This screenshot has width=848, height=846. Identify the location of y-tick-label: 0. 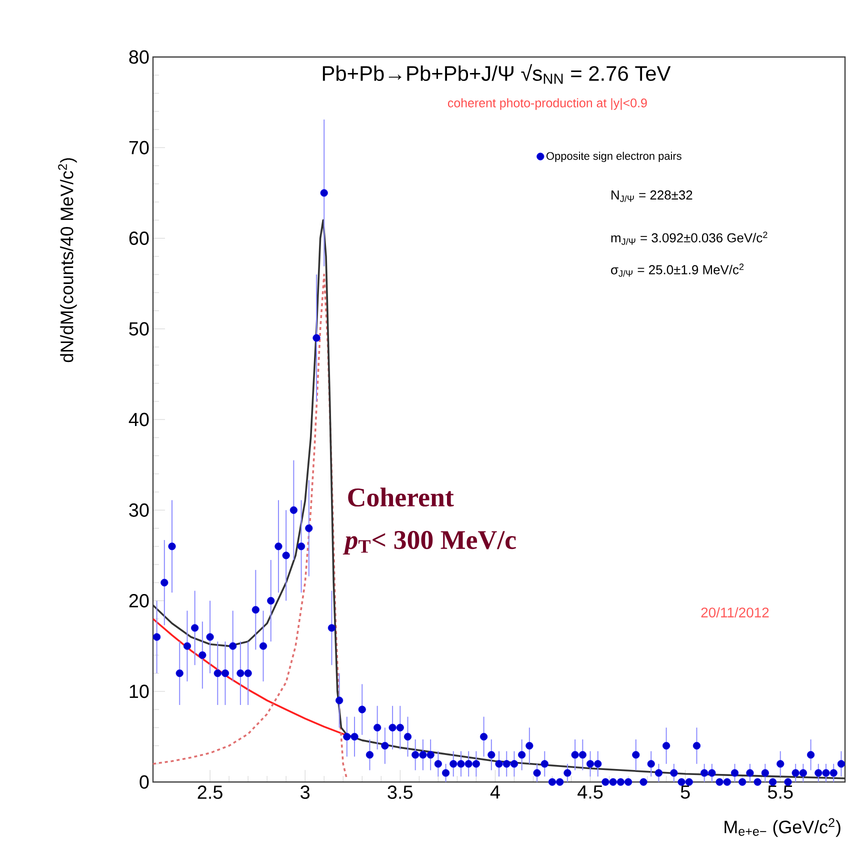
(144, 782).